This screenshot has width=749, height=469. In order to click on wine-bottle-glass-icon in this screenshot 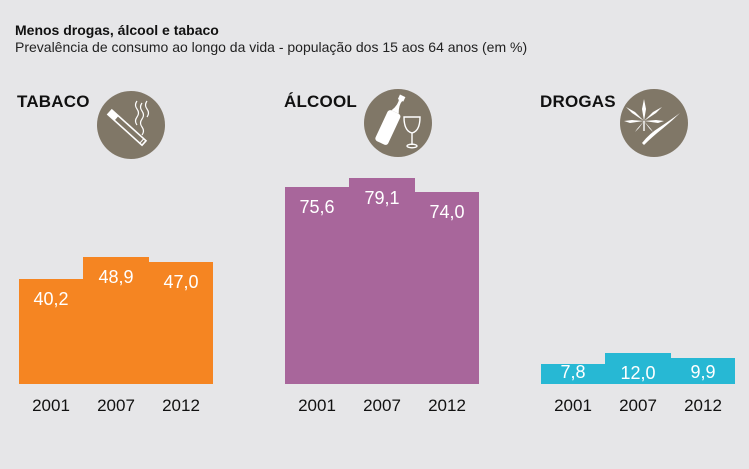, I will do `click(398, 123)`.